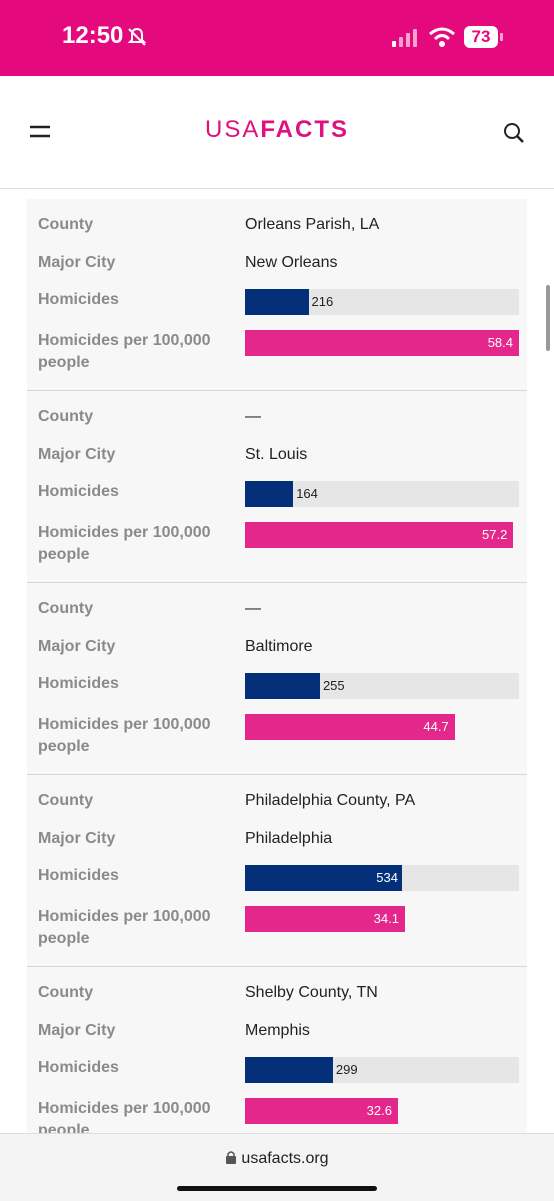  Describe the element at coordinates (500, 342) in the screenshot. I see `rate-label: 58.4` at that location.